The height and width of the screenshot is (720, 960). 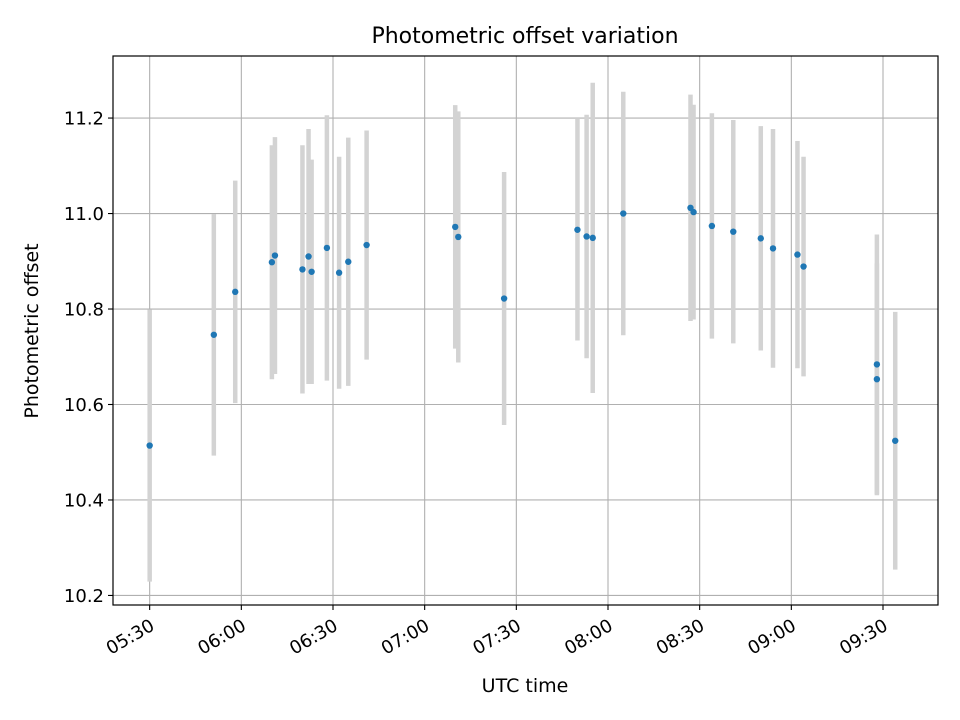 What do you see at coordinates (88, 358) in the screenshot?
I see `y-axis-ticks: 10.2 10.4 10.6 10.8 11.0 11.2` at bounding box center [88, 358].